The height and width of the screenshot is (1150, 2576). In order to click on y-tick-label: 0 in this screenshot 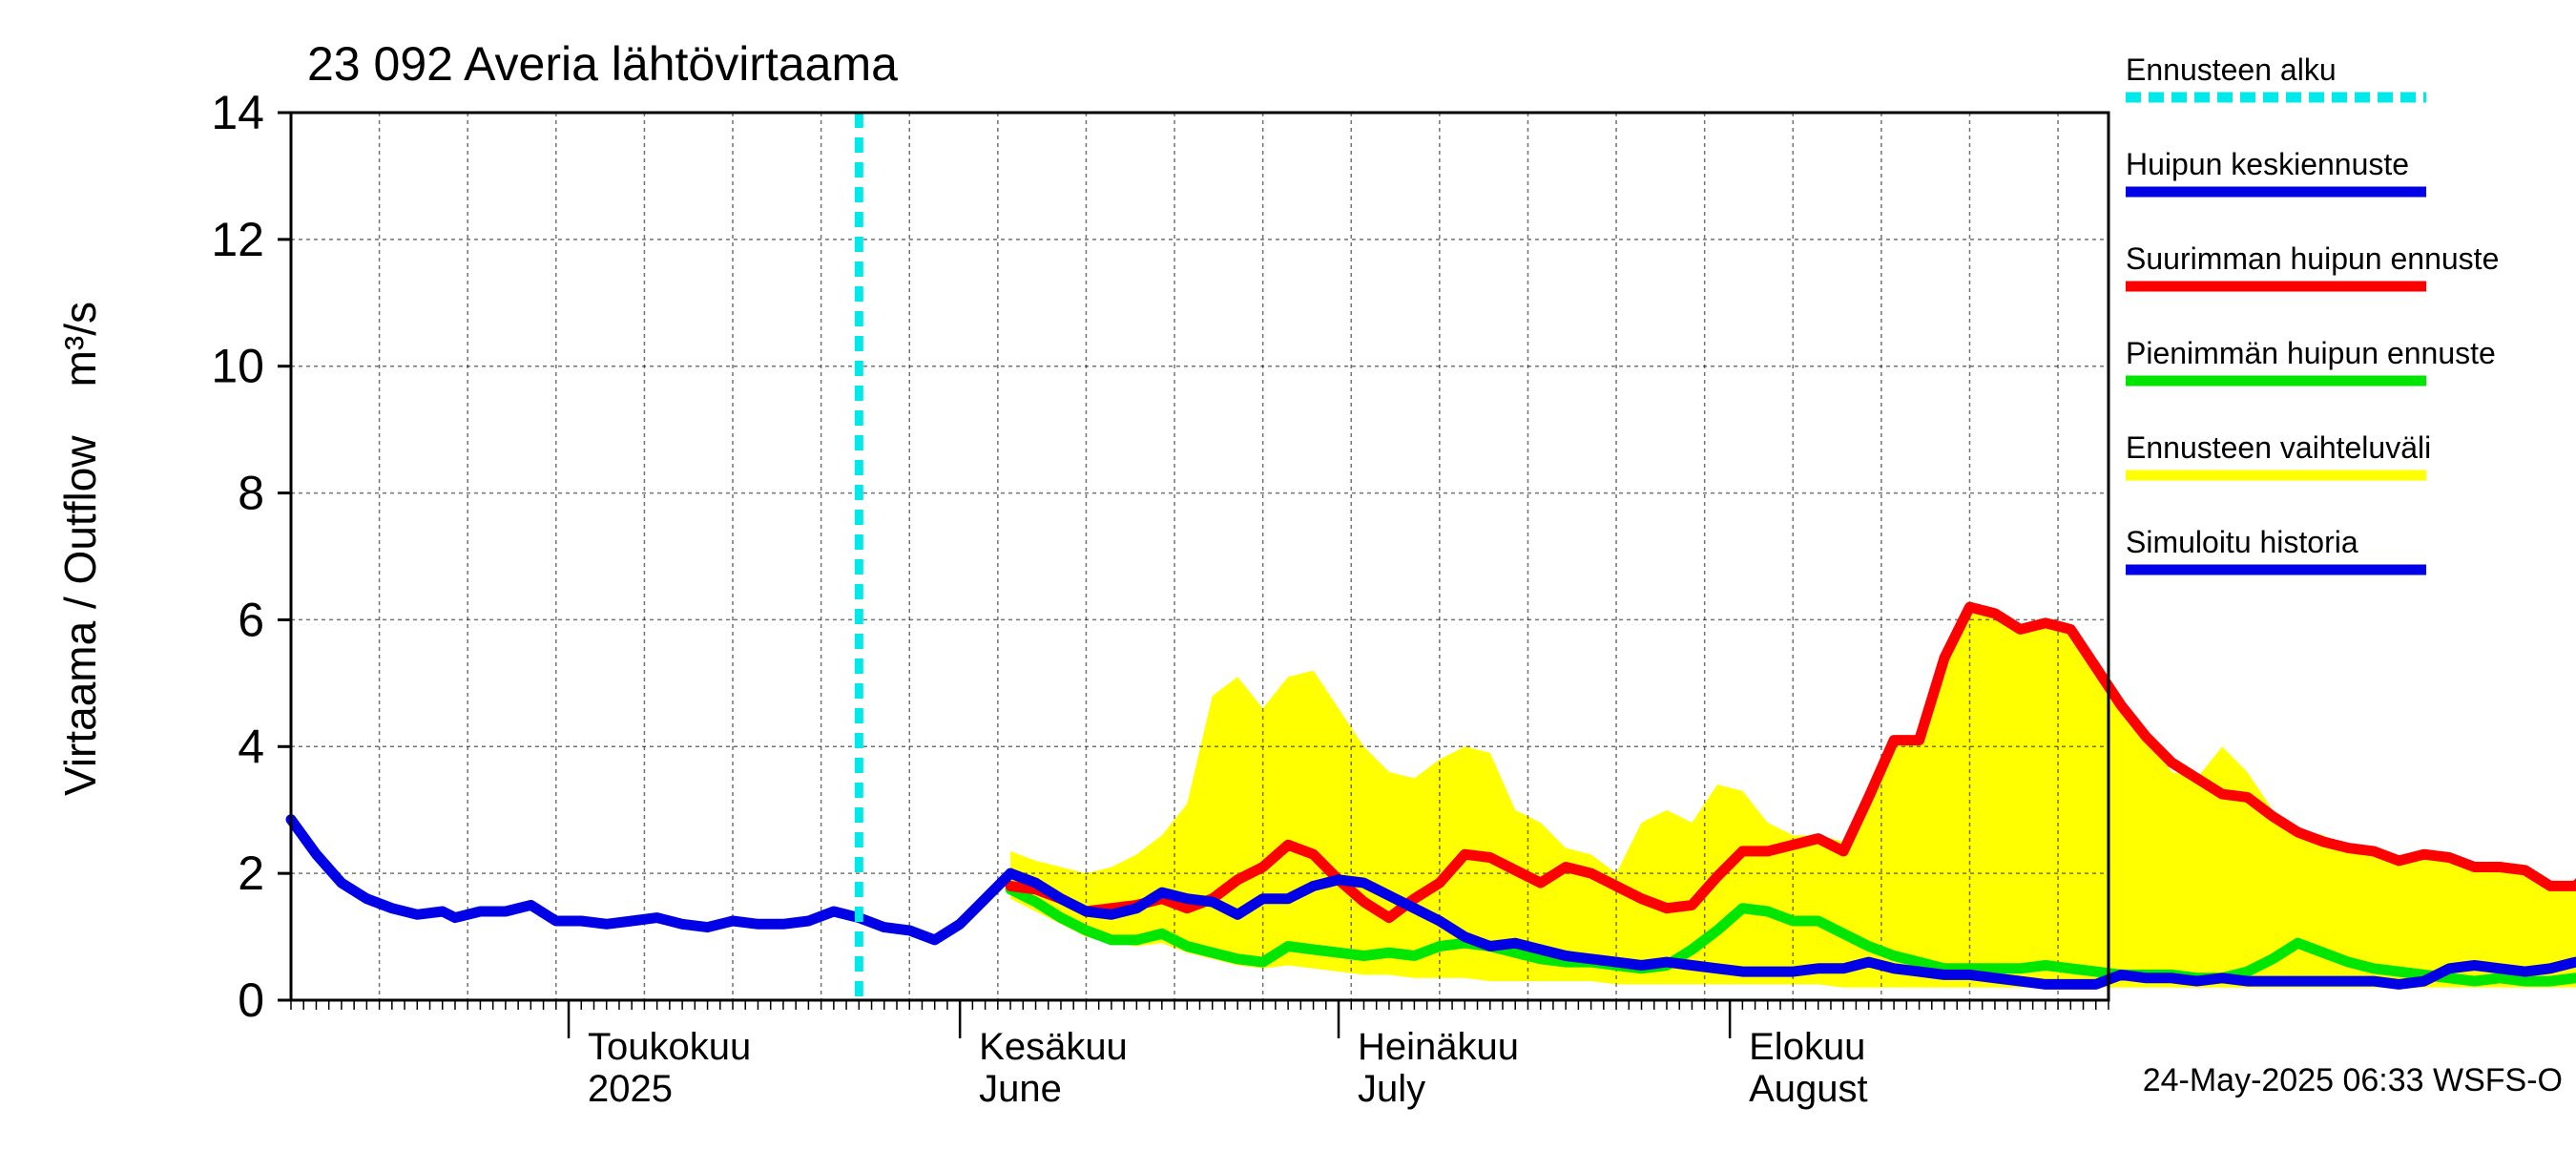, I will do `click(251, 1000)`.